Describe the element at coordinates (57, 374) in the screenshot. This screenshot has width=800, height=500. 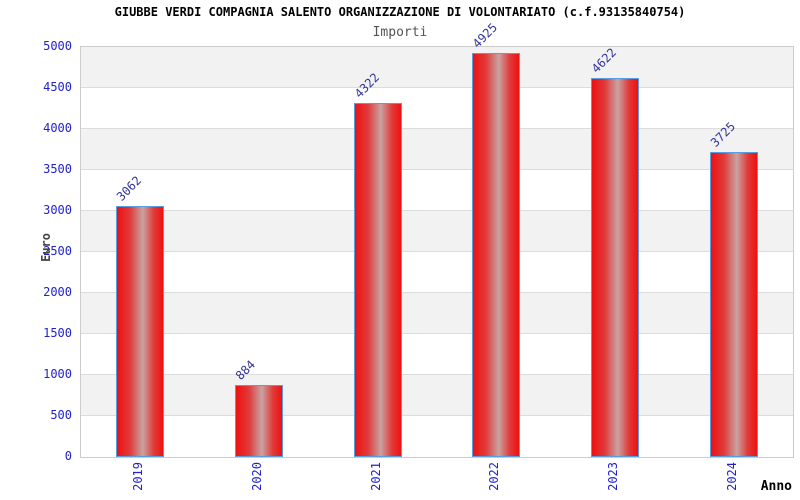
I see `y-tick-label: 1000` at that location.